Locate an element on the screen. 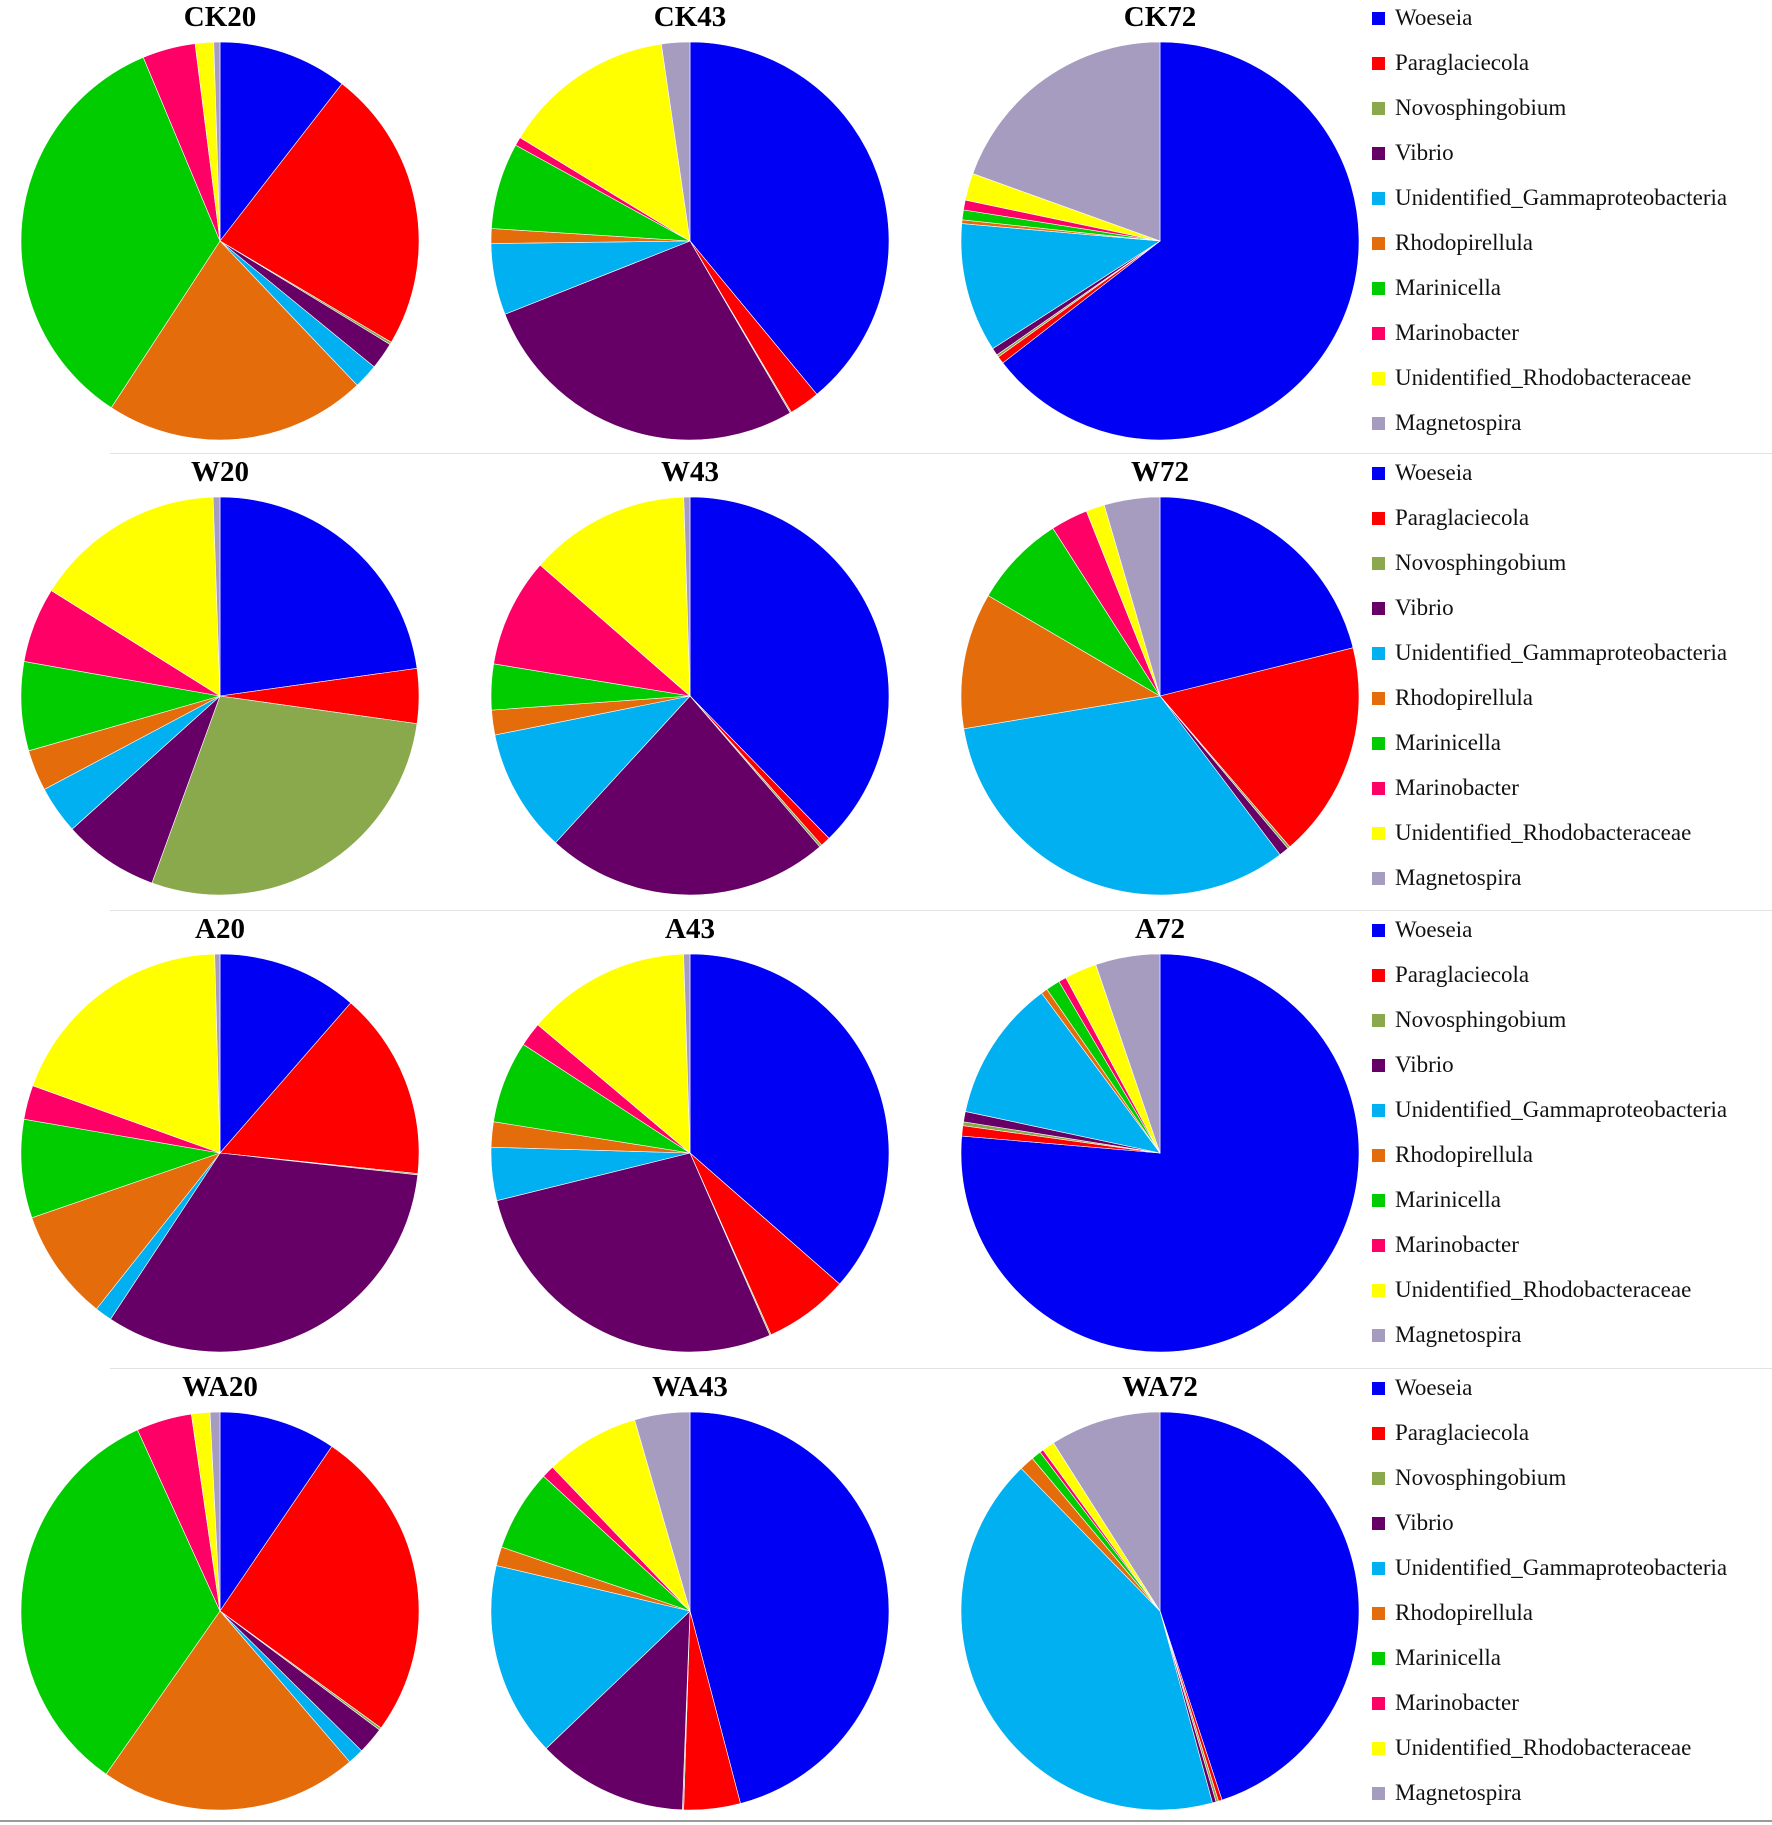 Image resolution: width=1772 pixels, height=1825 pixels. bottom-border is located at coordinates (886, 1821).